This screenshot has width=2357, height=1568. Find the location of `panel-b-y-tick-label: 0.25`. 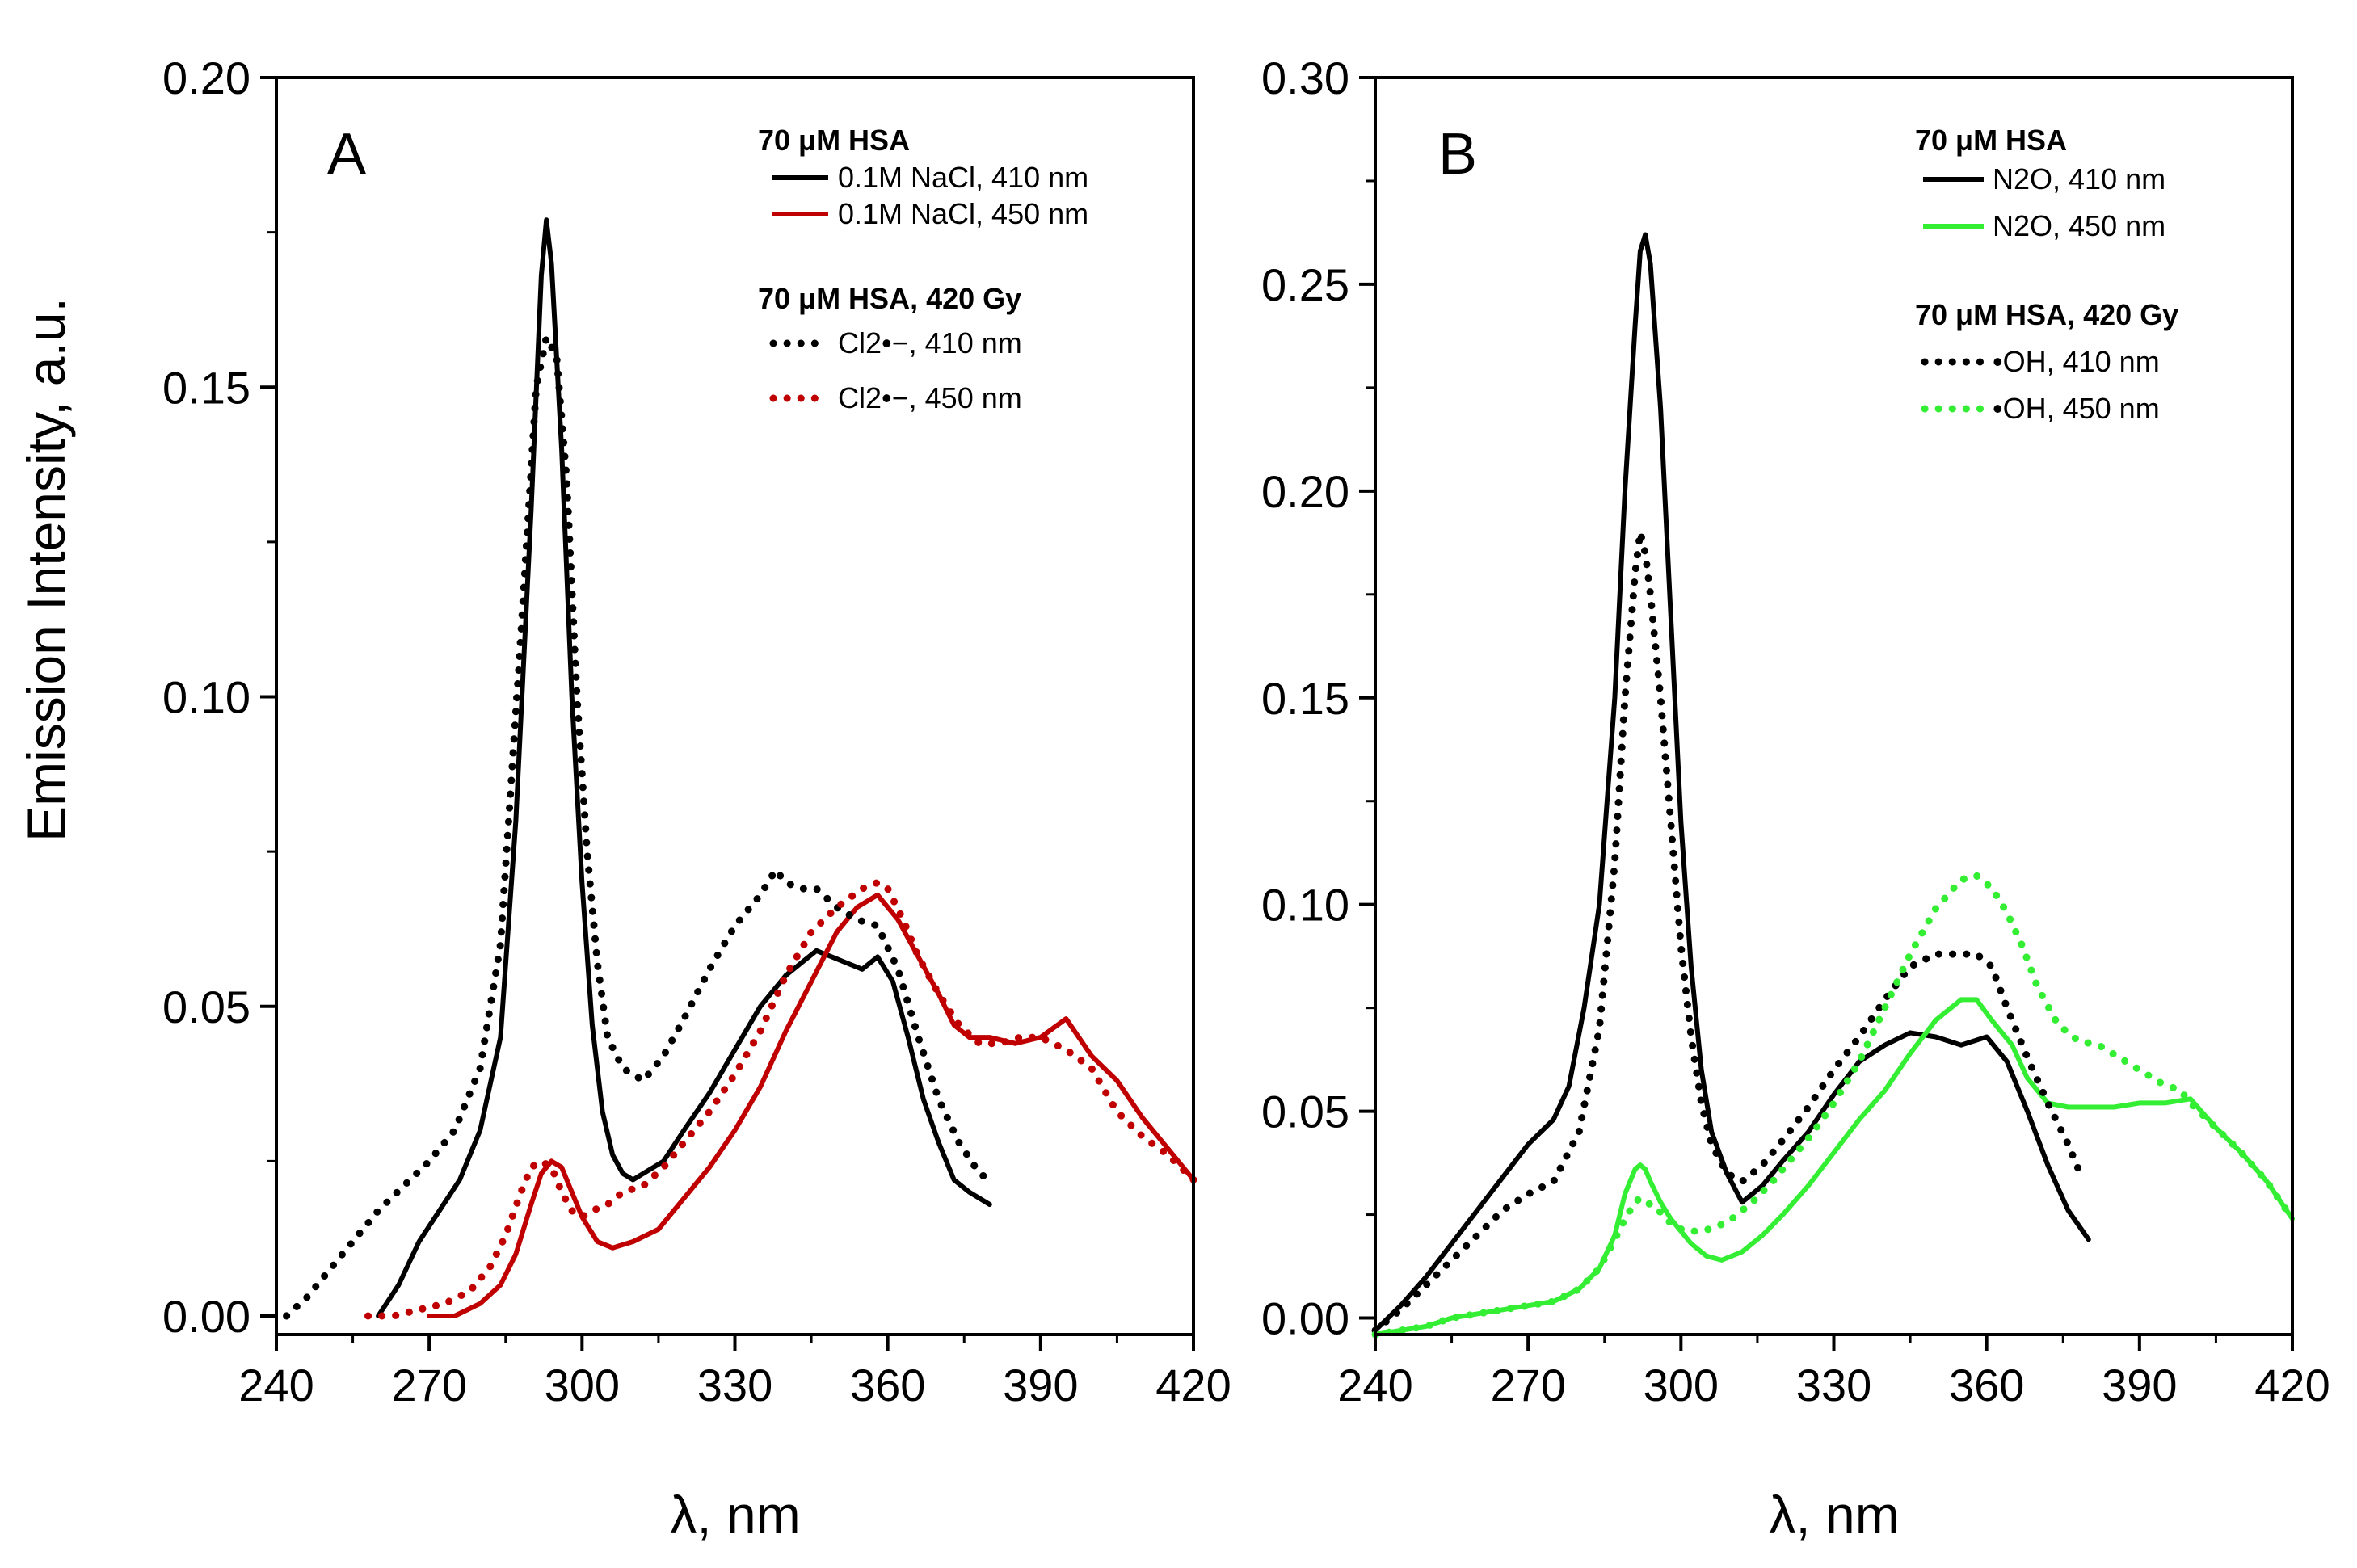

panel-b-y-tick-label: 0.25 is located at coordinates (1305, 284).